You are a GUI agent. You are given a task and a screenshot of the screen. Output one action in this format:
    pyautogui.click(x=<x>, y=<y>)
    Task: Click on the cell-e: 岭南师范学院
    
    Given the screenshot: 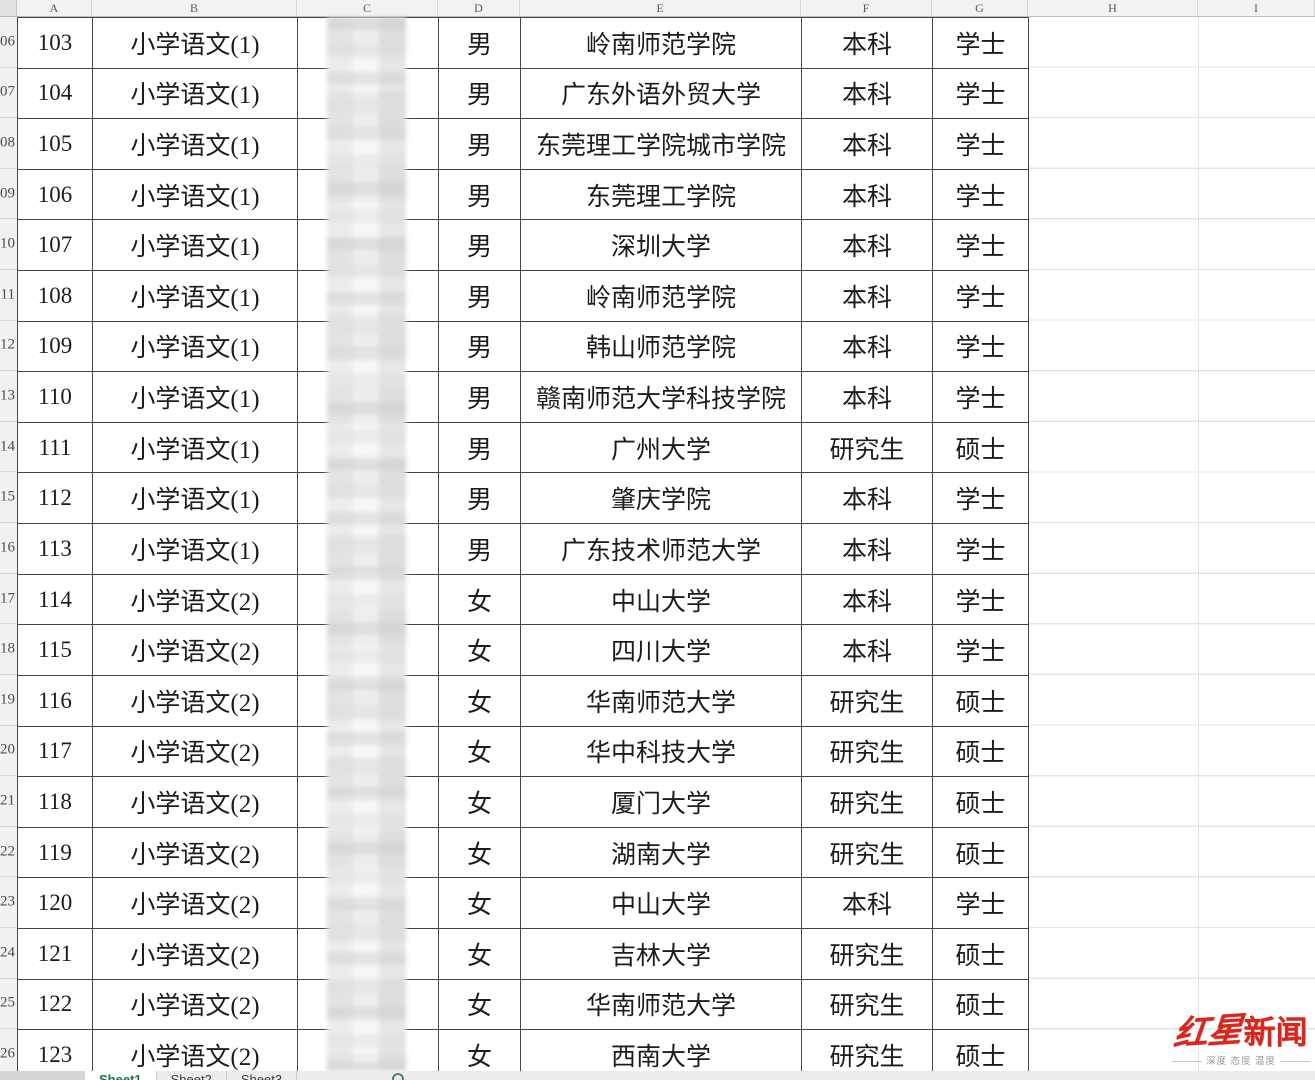 What is the action you would take?
    pyautogui.click(x=661, y=296)
    